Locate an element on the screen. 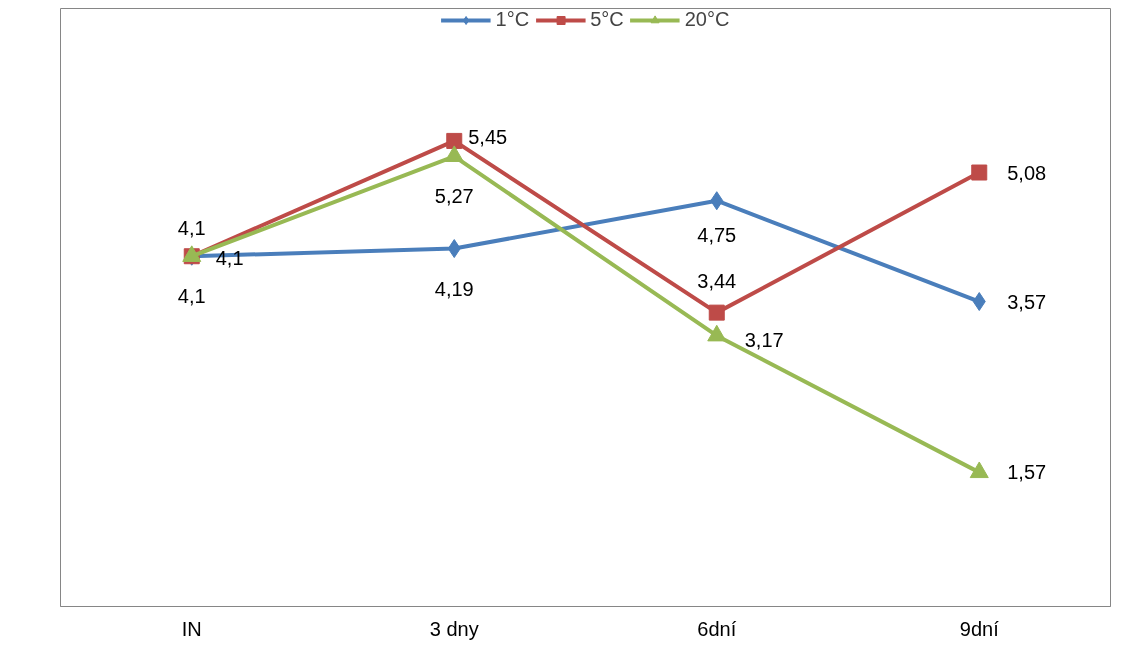 This screenshot has height=652, width=1126. data-label: 5,45 is located at coordinates (488, 136).